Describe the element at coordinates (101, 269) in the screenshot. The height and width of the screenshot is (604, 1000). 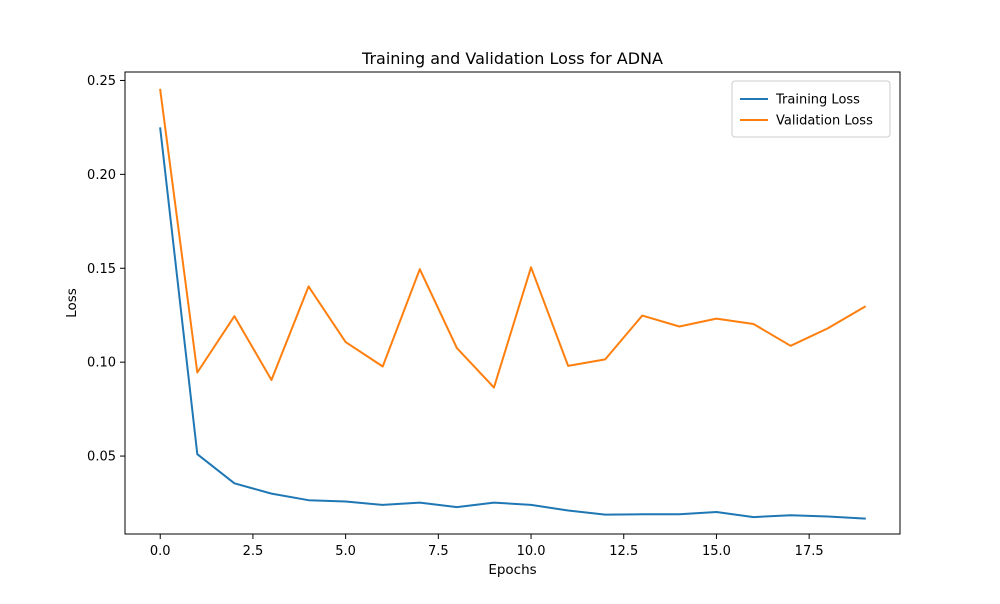
I see `y-tick-label: 0.15` at that location.